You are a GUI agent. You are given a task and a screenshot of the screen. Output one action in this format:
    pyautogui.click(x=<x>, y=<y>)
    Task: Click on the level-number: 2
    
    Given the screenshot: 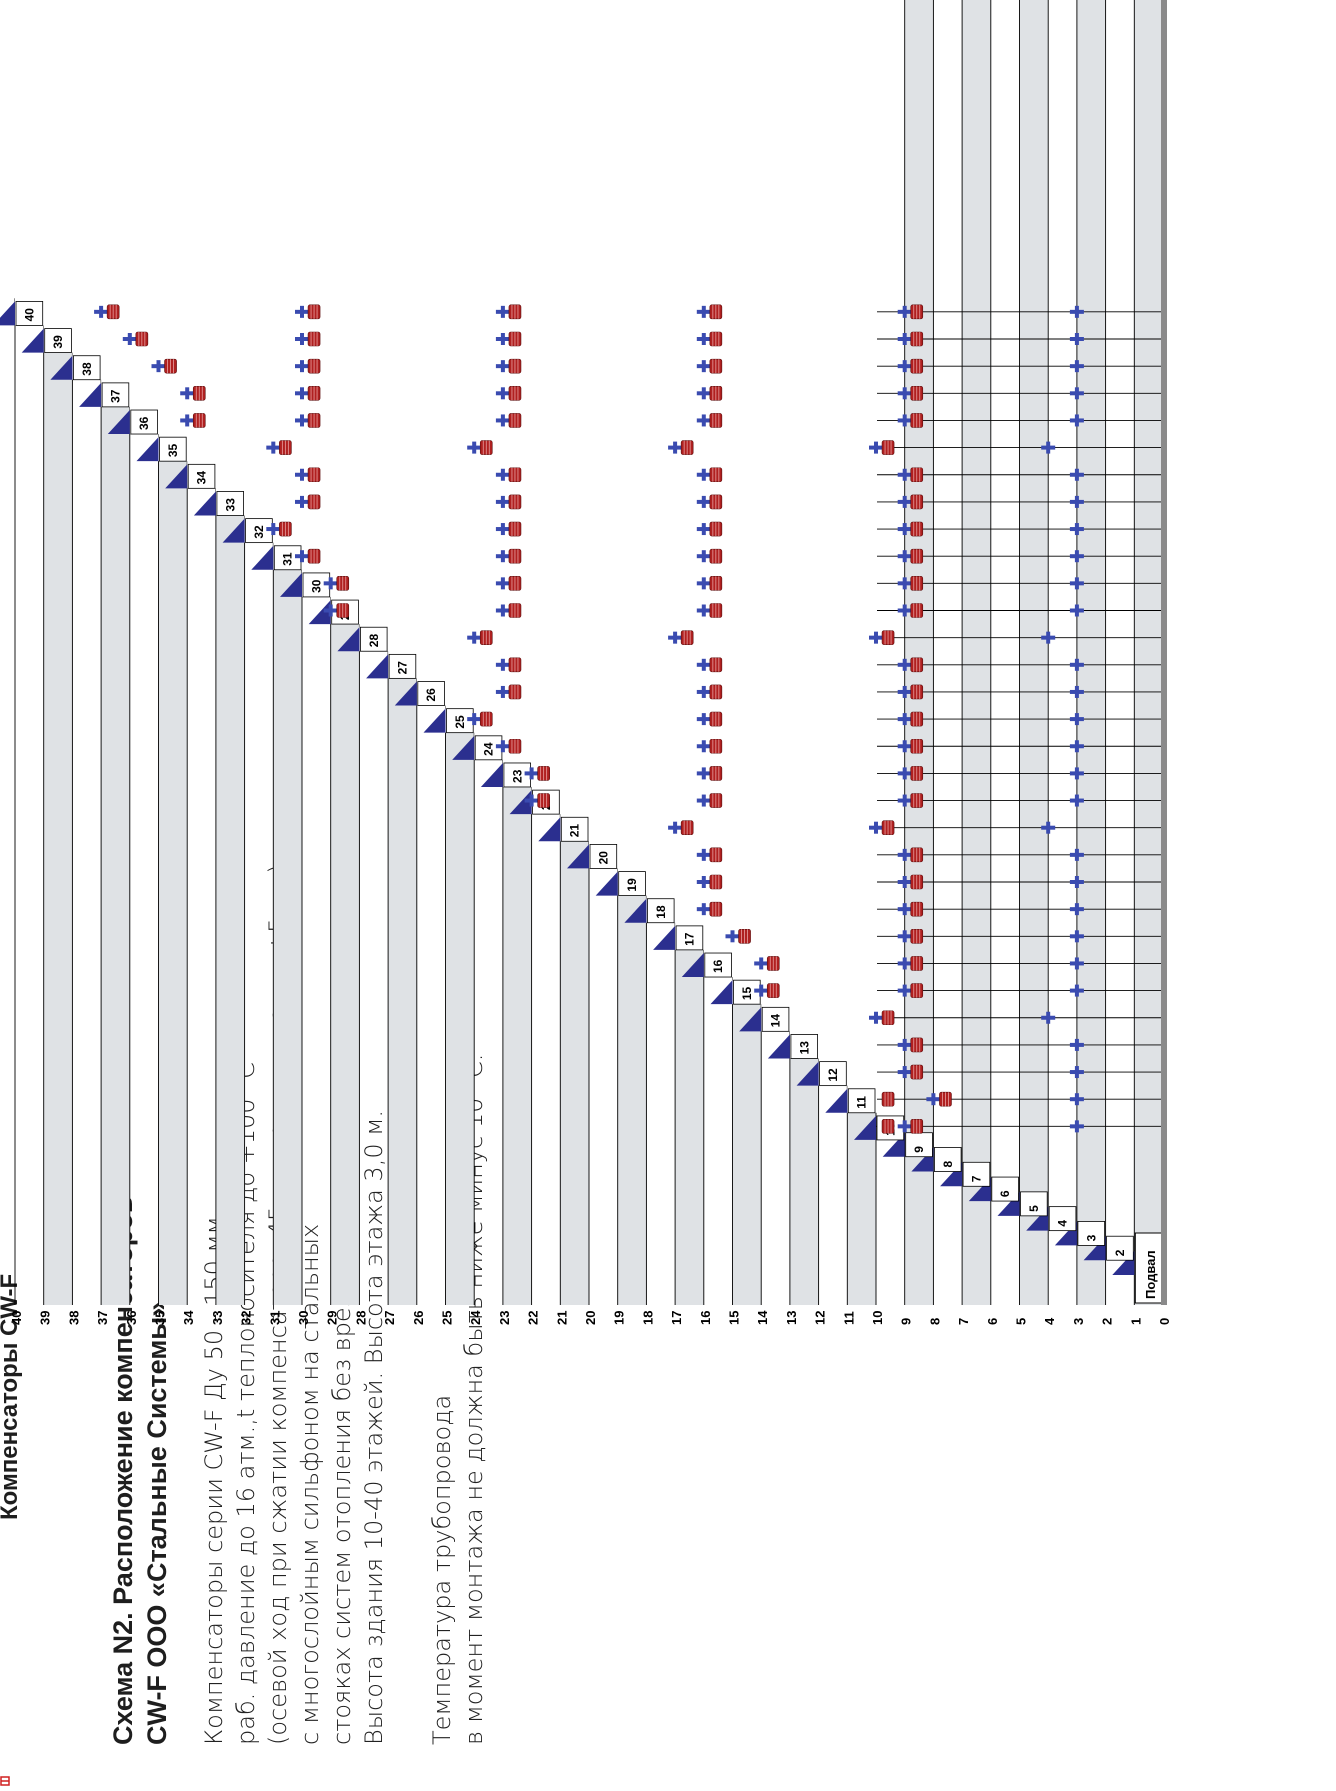 What is the action you would take?
    pyautogui.click(x=1107, y=1321)
    